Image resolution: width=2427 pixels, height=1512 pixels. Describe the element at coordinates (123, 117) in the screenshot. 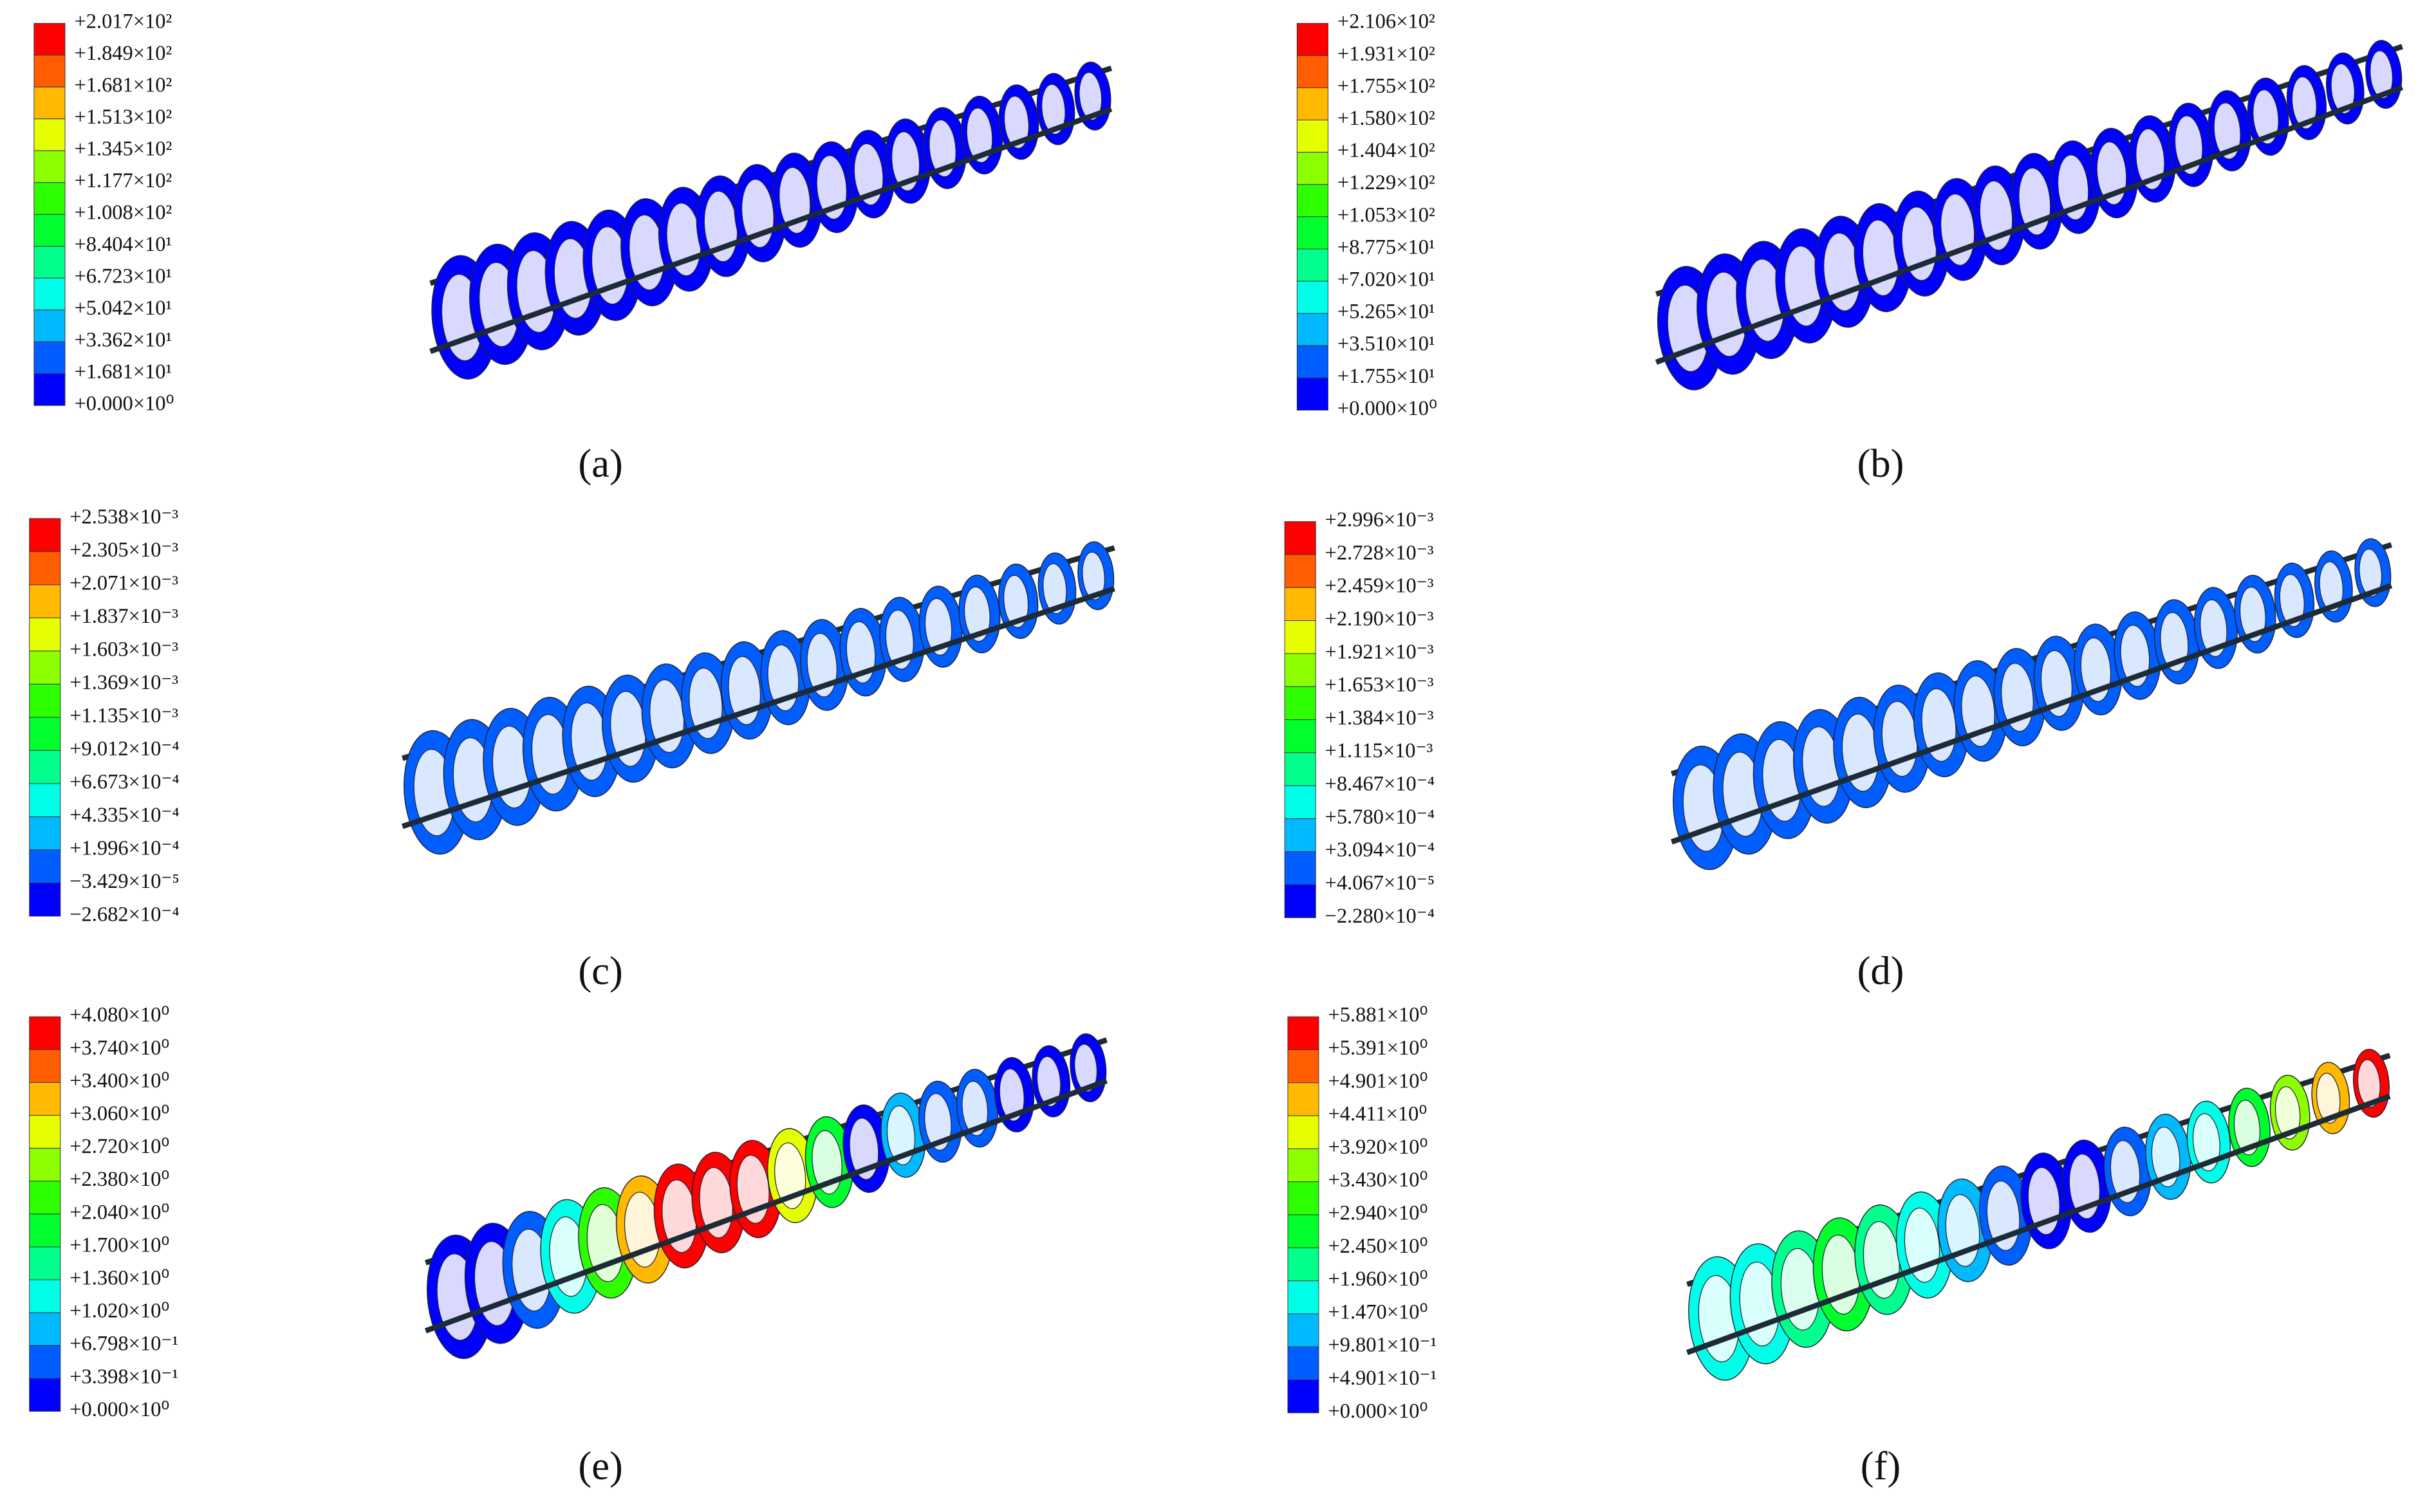

I see `legend-label: +1.513×10²` at that location.